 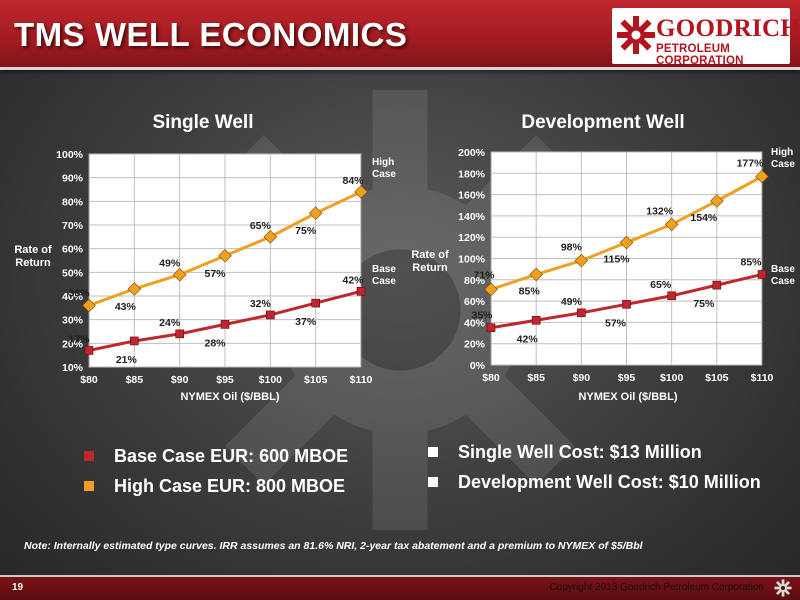 I want to click on chart-title: Single Well, so click(x=202, y=122).